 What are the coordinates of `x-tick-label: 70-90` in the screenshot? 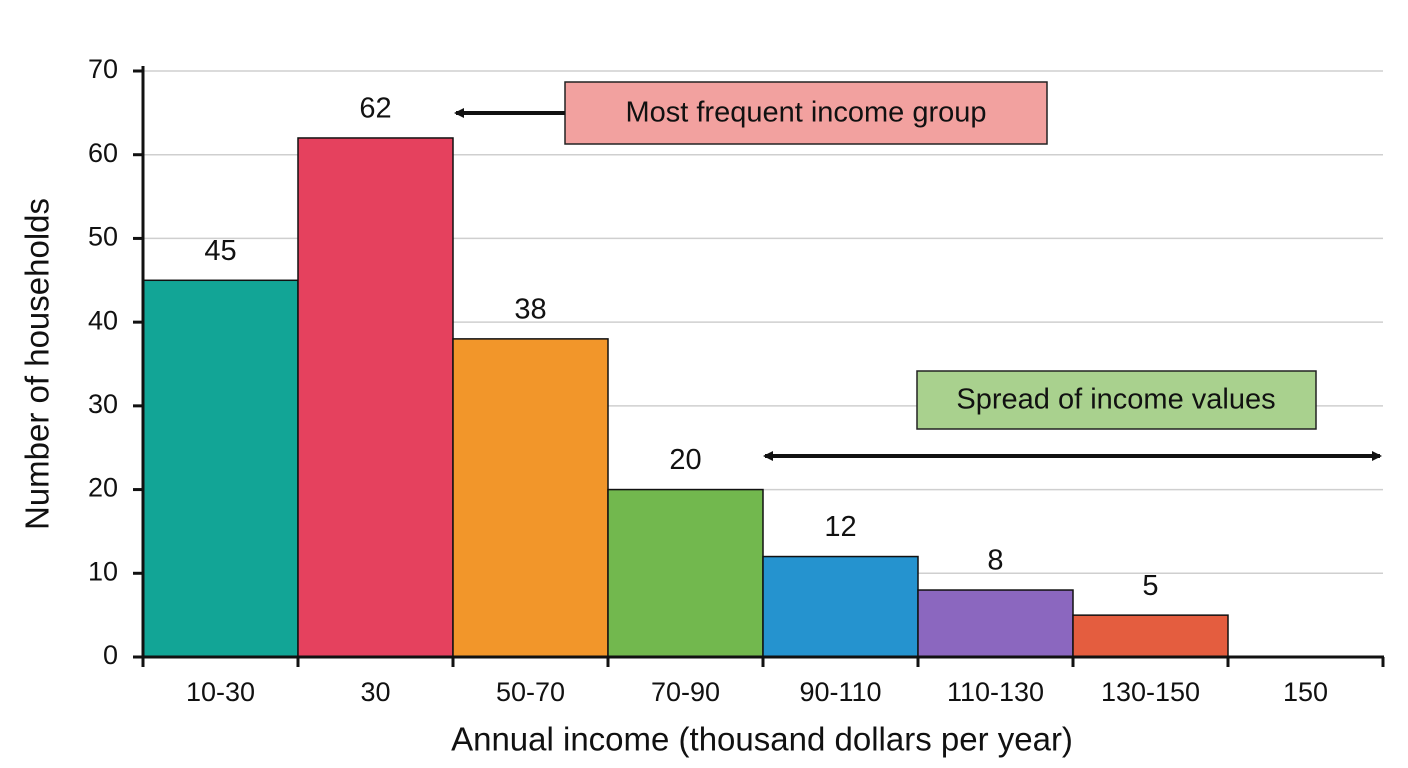 It's located at (685, 692).